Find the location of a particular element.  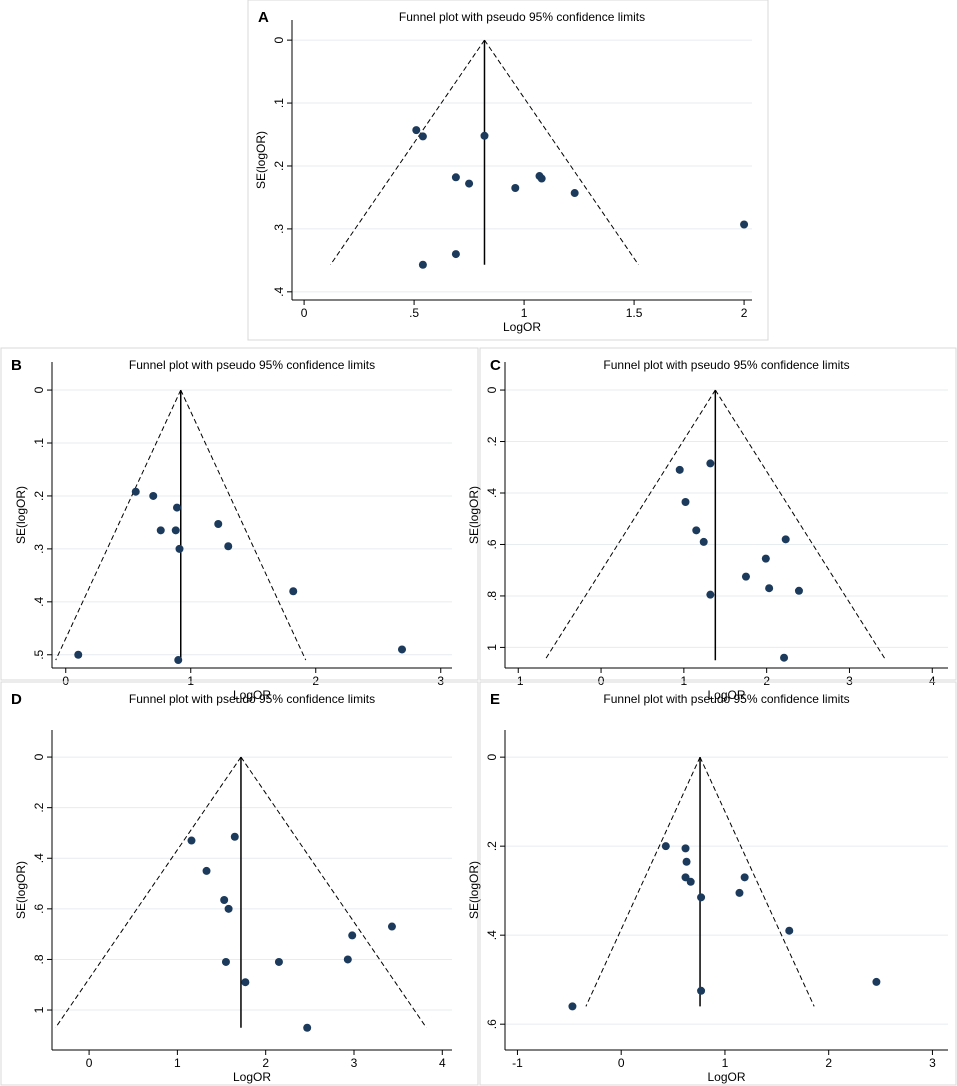

y-tick-label: .3 is located at coordinates (39, 549).